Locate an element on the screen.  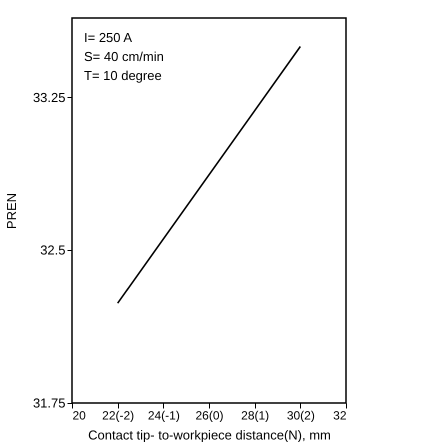
annotation: I= 250 A is located at coordinates (108, 37).